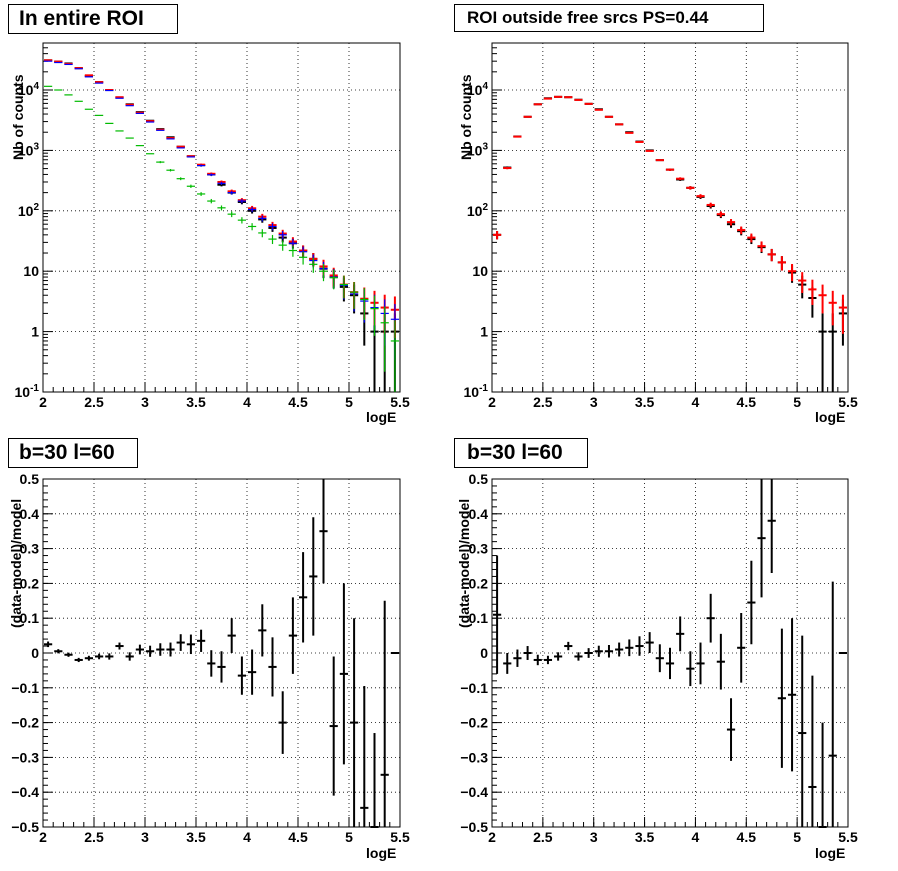 Image resolution: width=898 pixels, height=871 pixels. Describe the element at coordinates (830, 853) in the screenshot. I see `x-axis-label-bottom-right: logE` at that location.